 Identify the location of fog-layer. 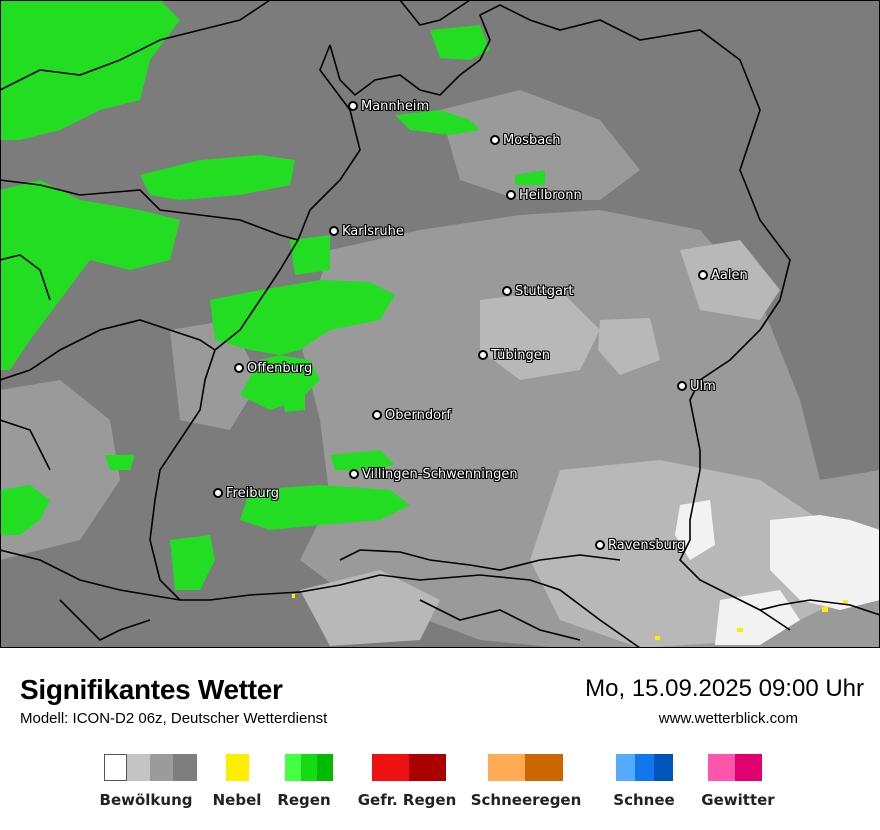
(570, 617).